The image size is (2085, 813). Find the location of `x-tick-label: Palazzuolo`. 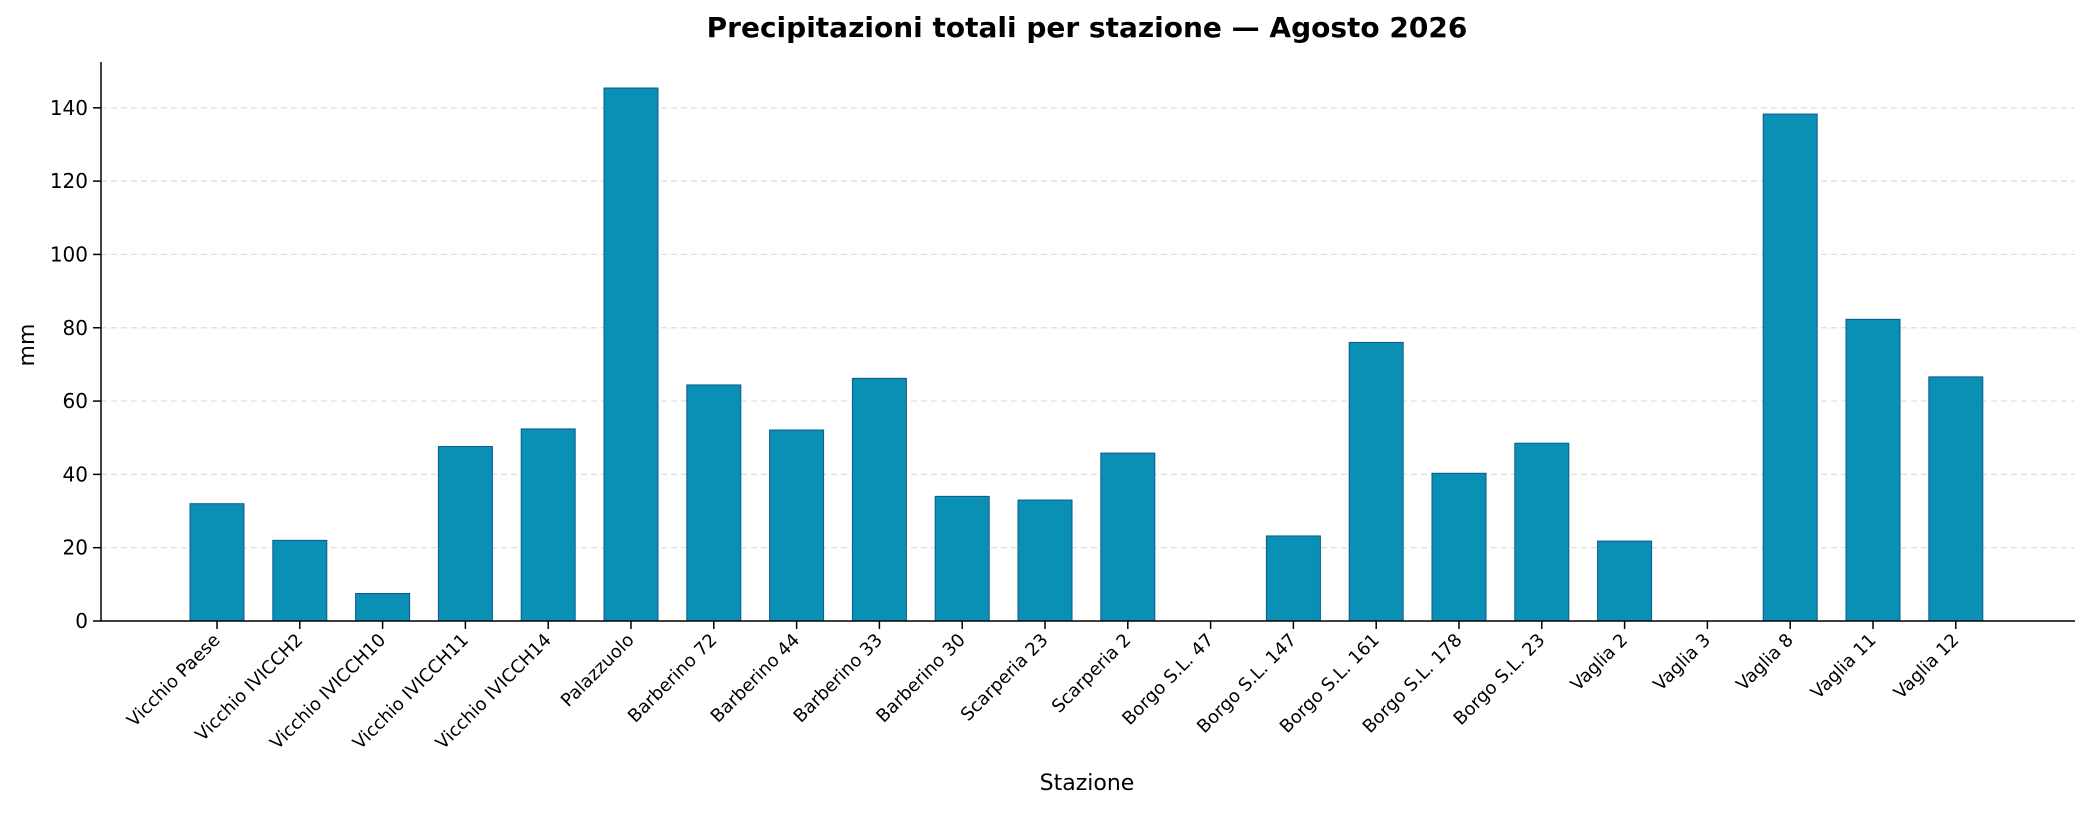

x-tick-label: Palazzuolo is located at coordinates (598, 671).